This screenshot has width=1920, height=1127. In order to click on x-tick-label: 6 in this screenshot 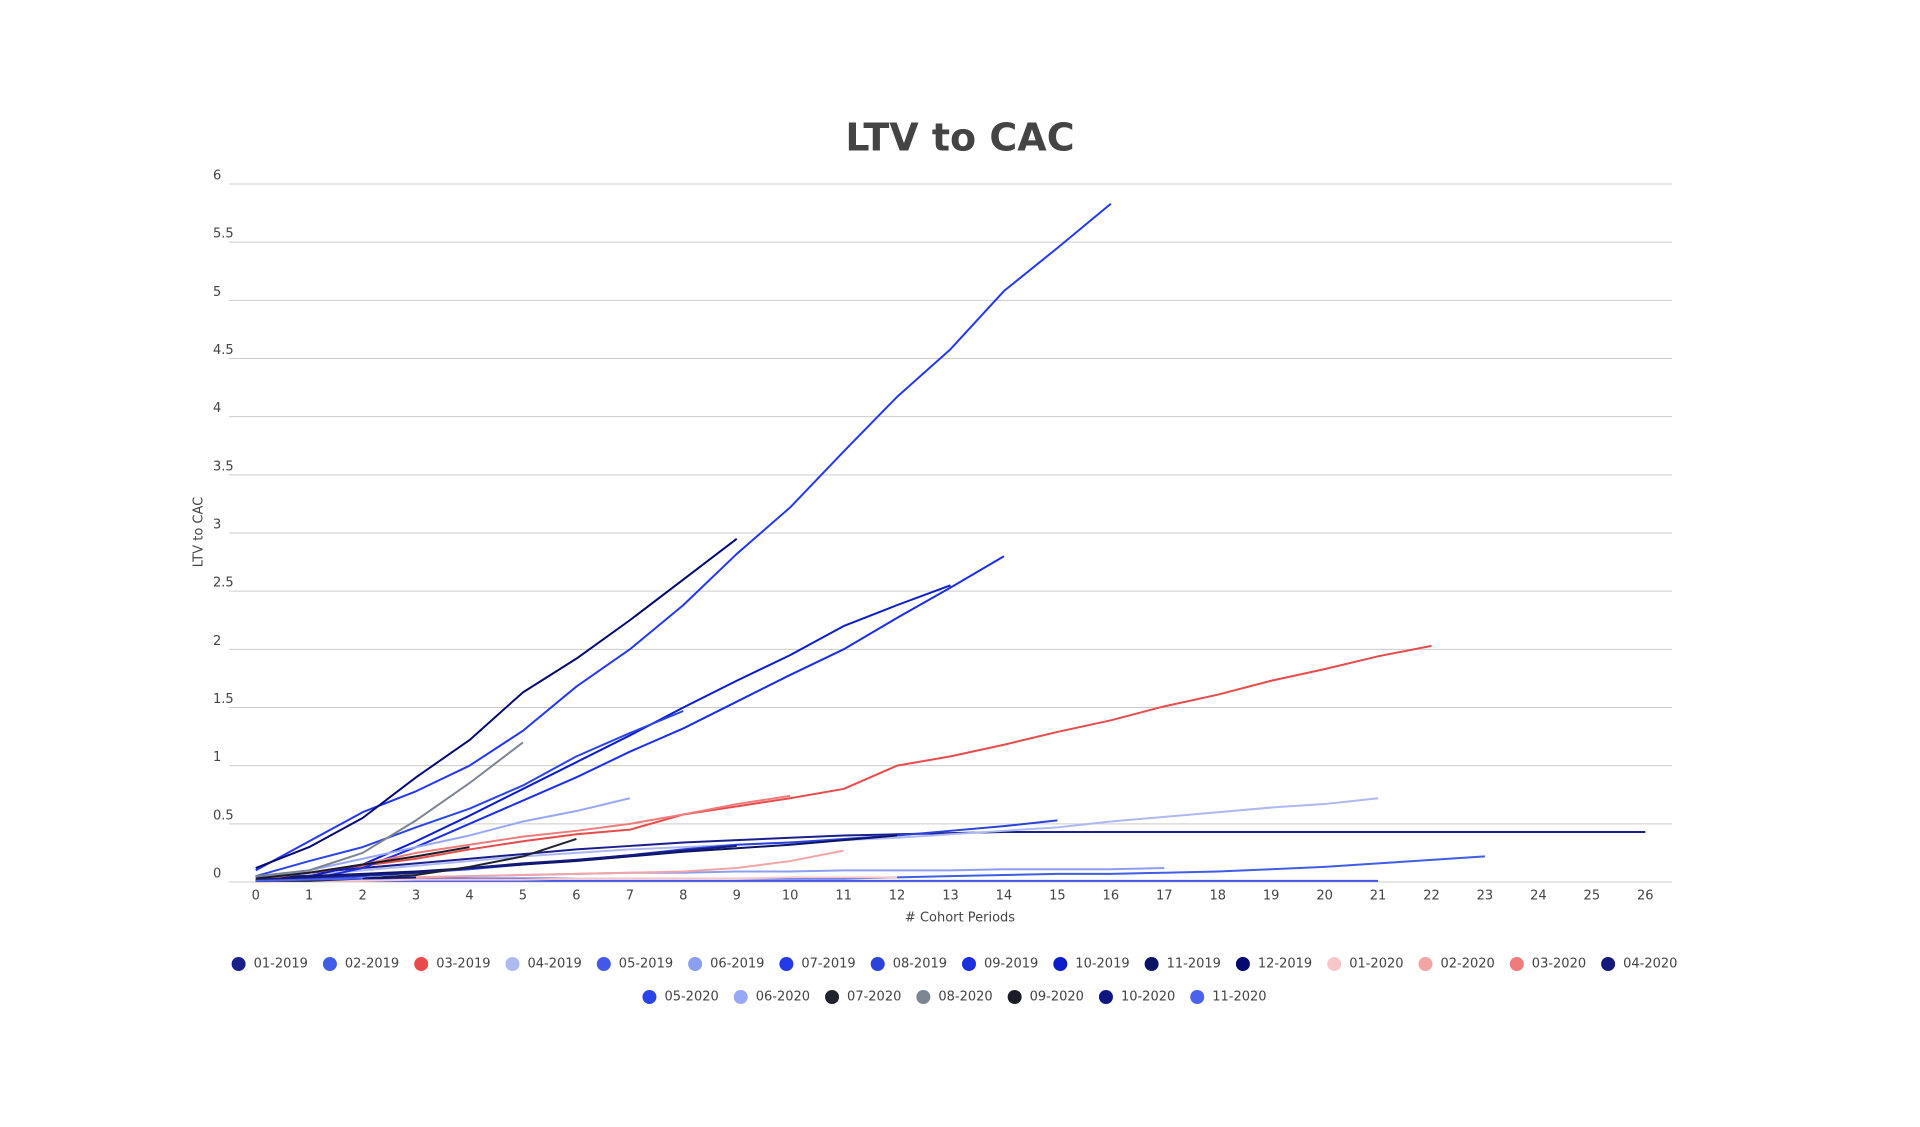, I will do `click(576, 896)`.